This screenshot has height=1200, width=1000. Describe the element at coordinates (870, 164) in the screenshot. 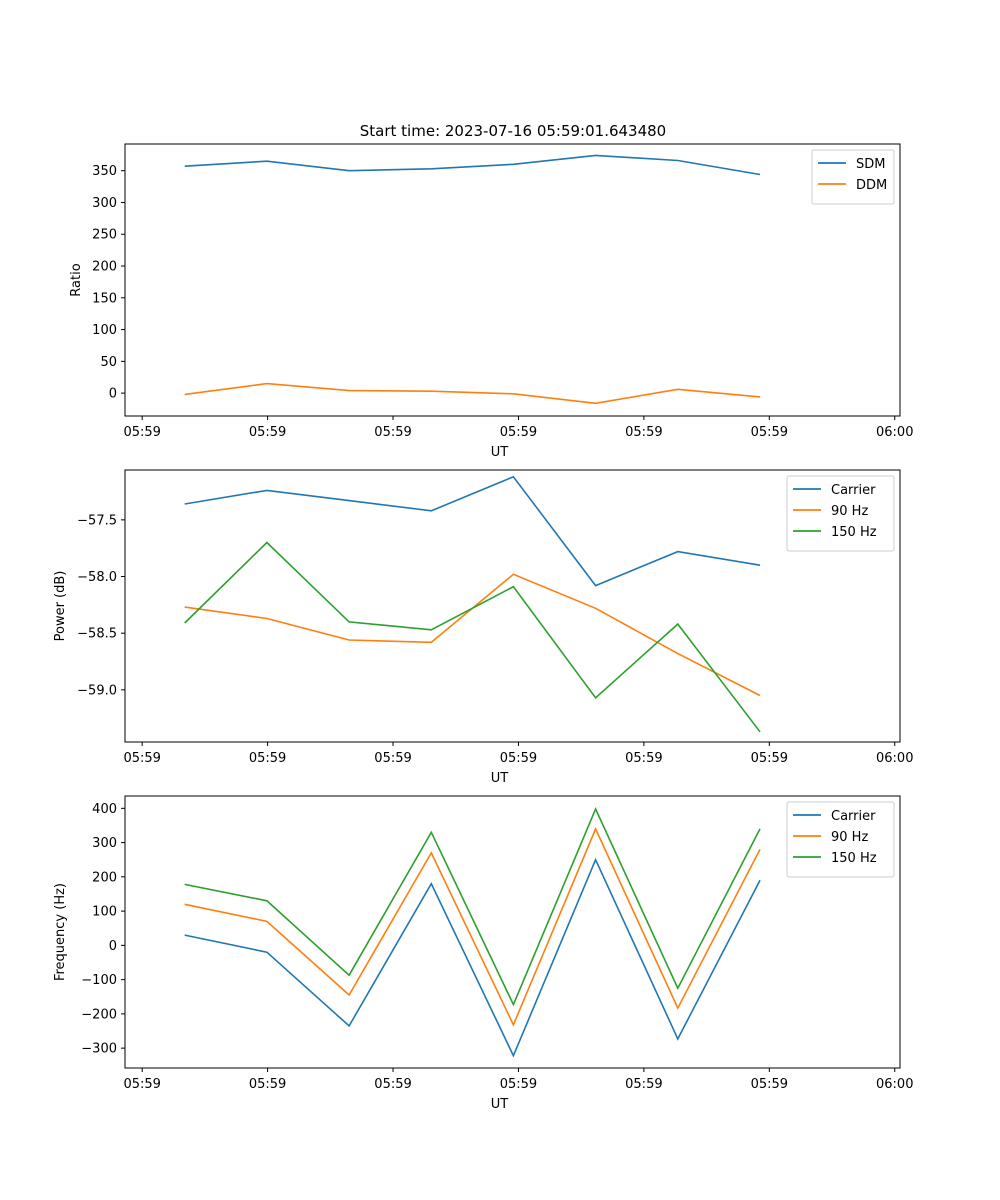

I see `legend-label: SDM` at that location.